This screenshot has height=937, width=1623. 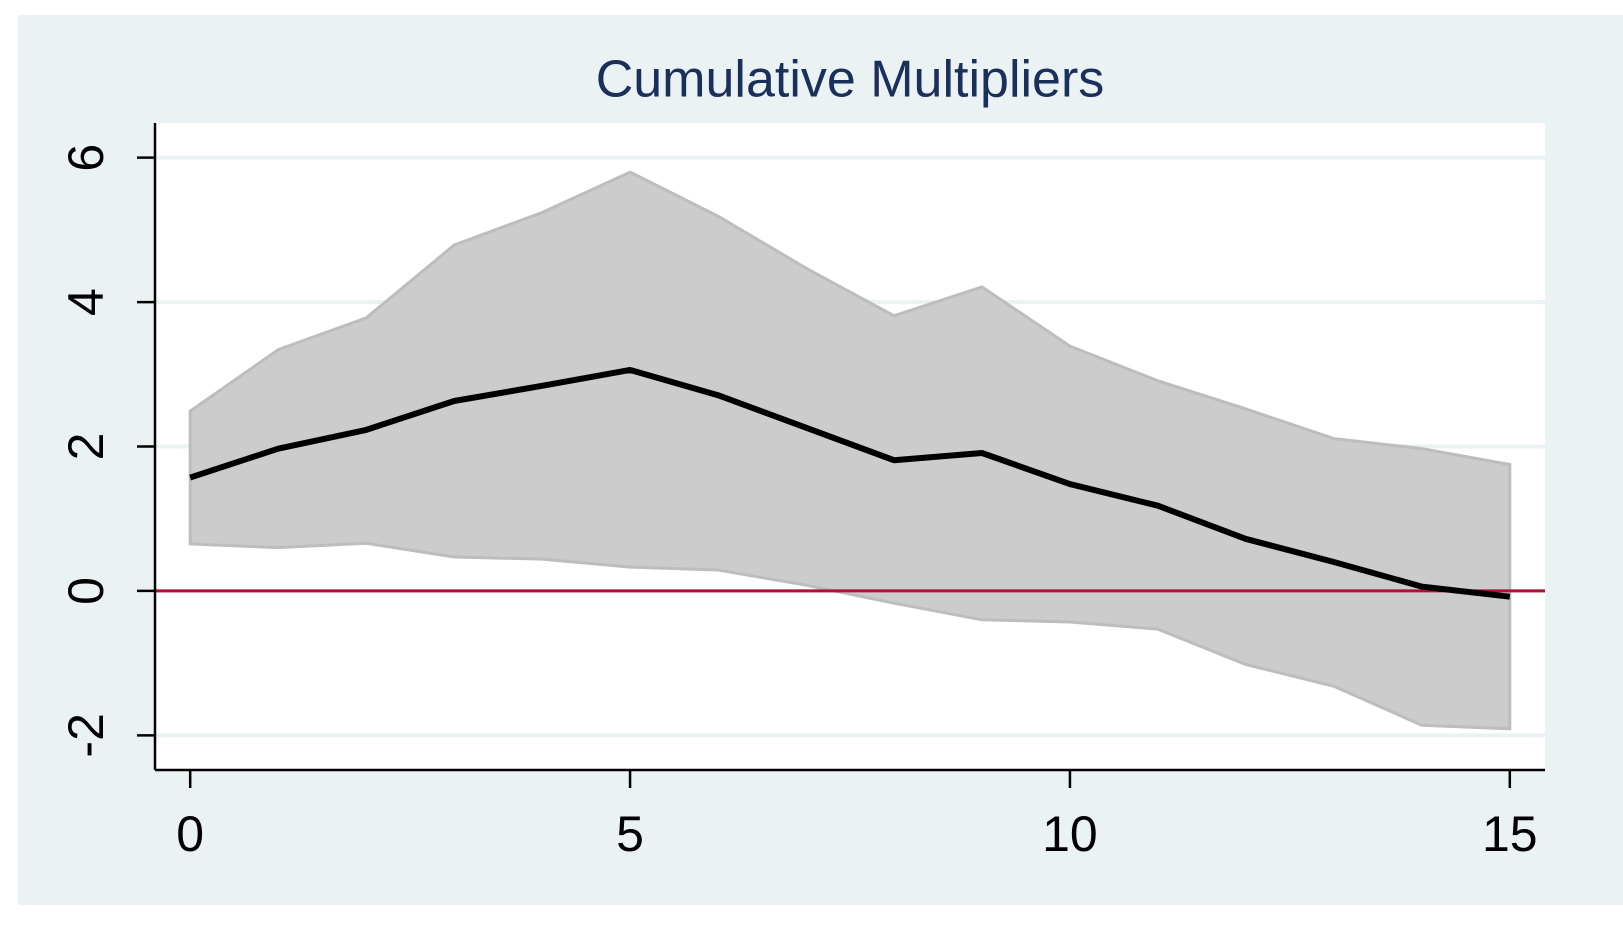 What do you see at coordinates (190, 834) in the screenshot?
I see `x-tick-label: 0` at bounding box center [190, 834].